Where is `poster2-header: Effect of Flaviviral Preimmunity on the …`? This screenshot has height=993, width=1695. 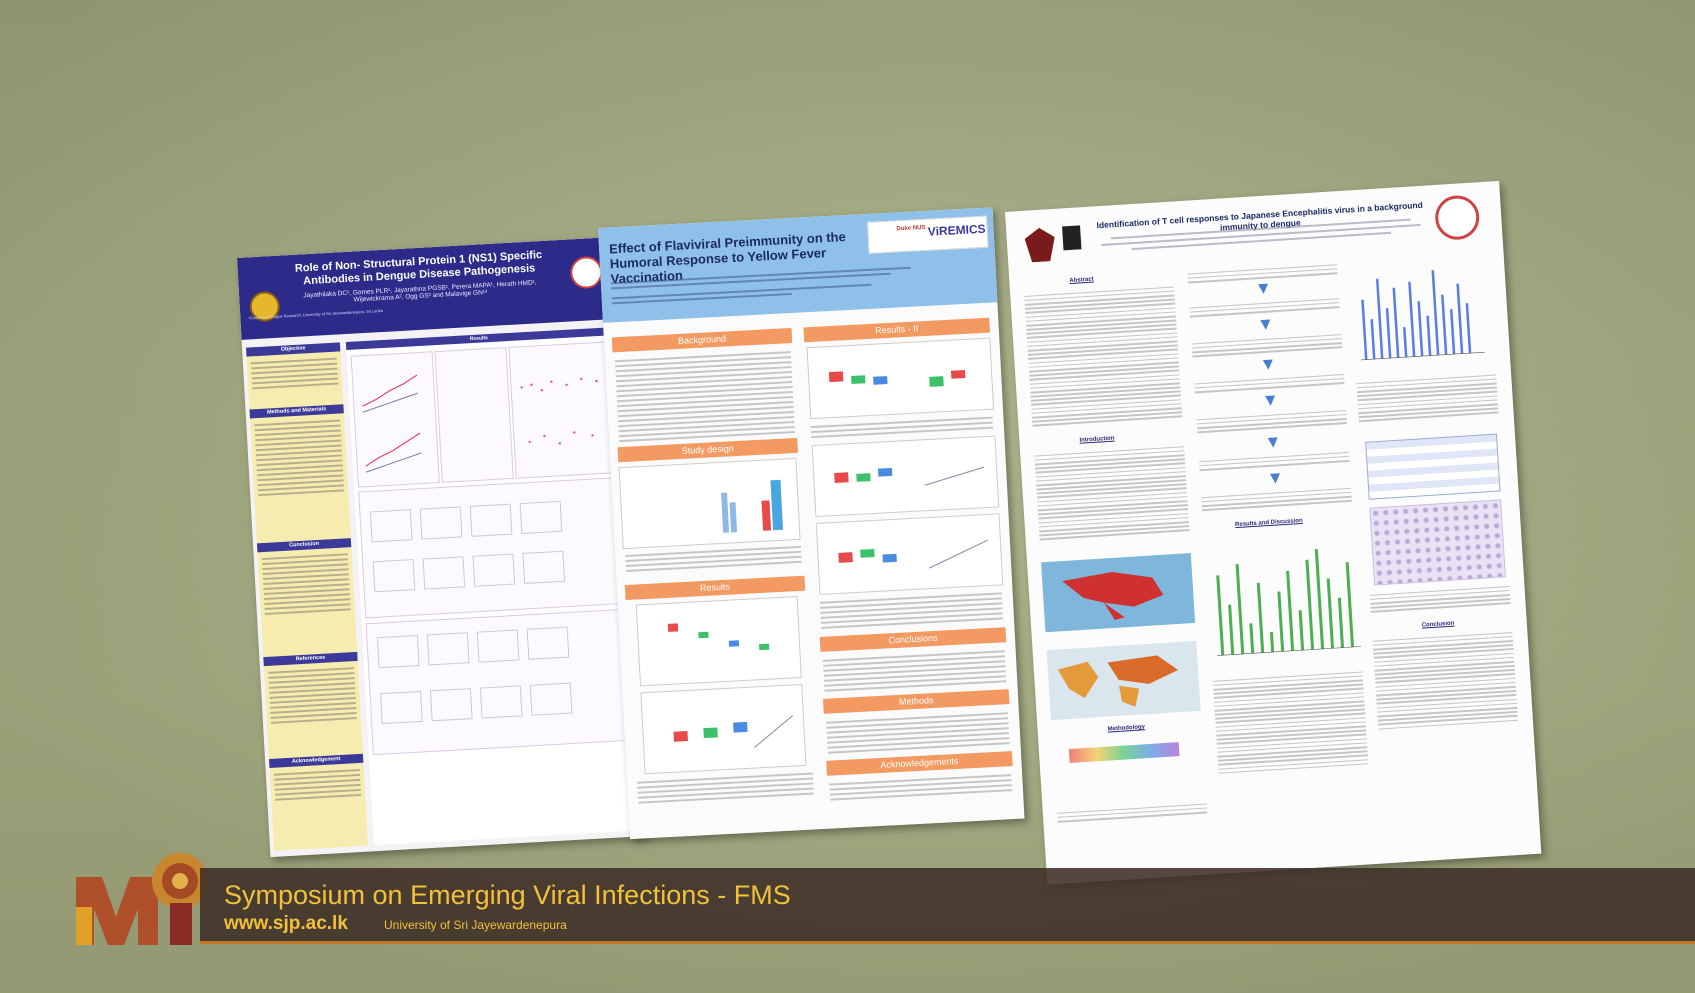
poster2-header: Effect of Flaviviral Preimmunity on the … is located at coordinates (798, 265).